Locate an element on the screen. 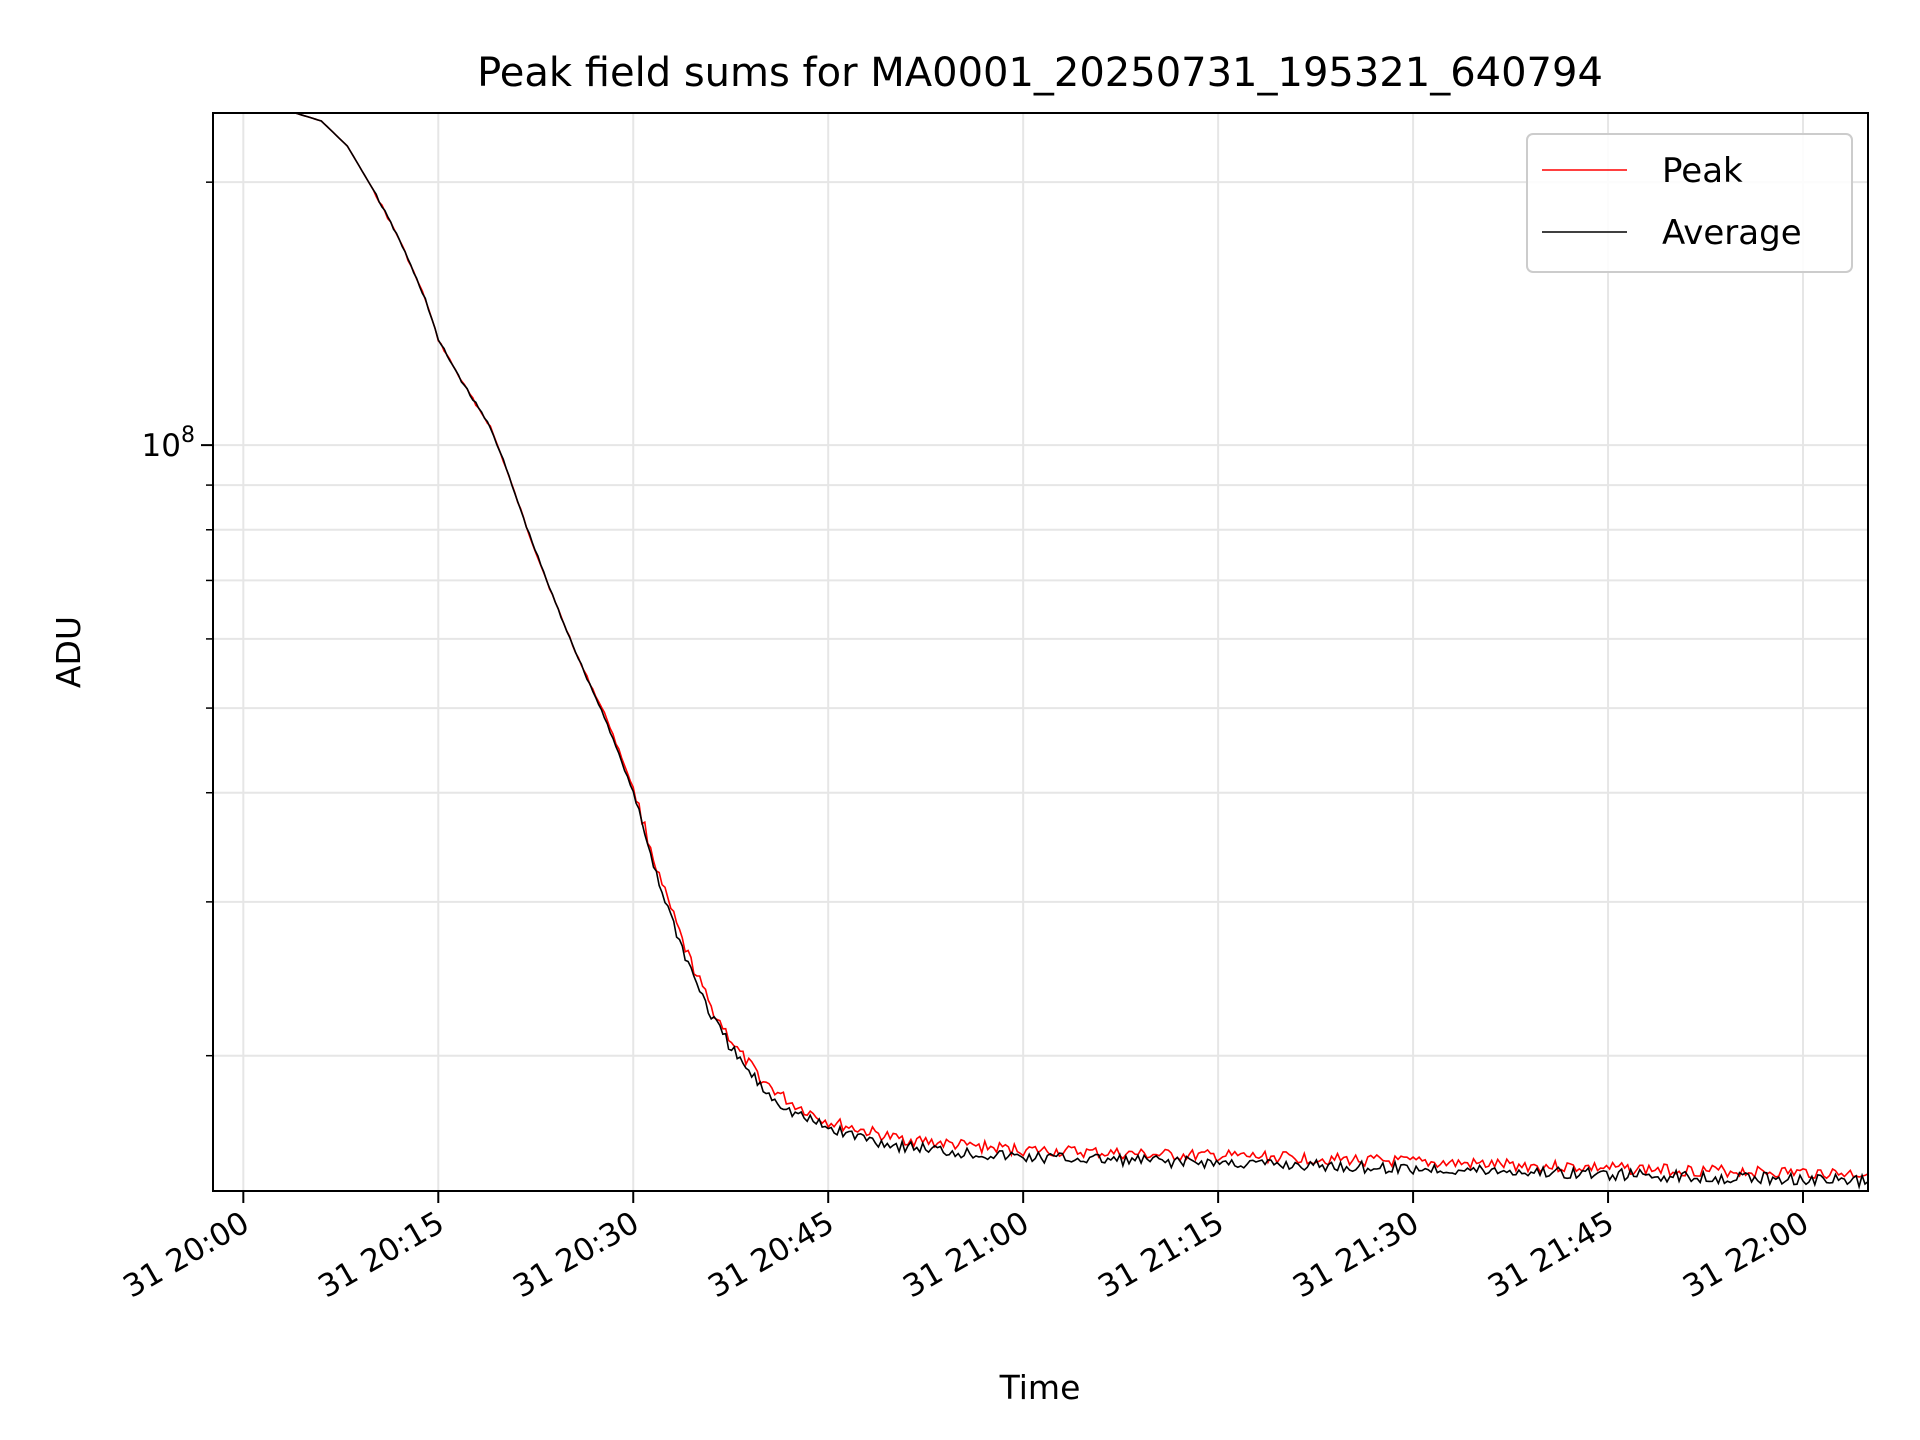  y-tick-label: 108 is located at coordinates (168, 443).